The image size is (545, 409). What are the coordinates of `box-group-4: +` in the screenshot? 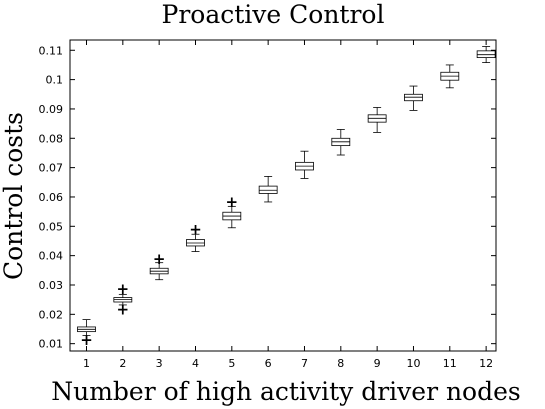 It's located at (195, 236).